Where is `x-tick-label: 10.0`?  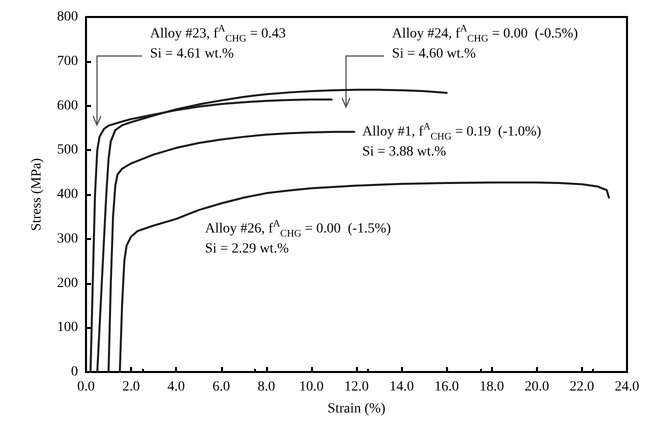 x-tick-label: 10.0 is located at coordinates (311, 387).